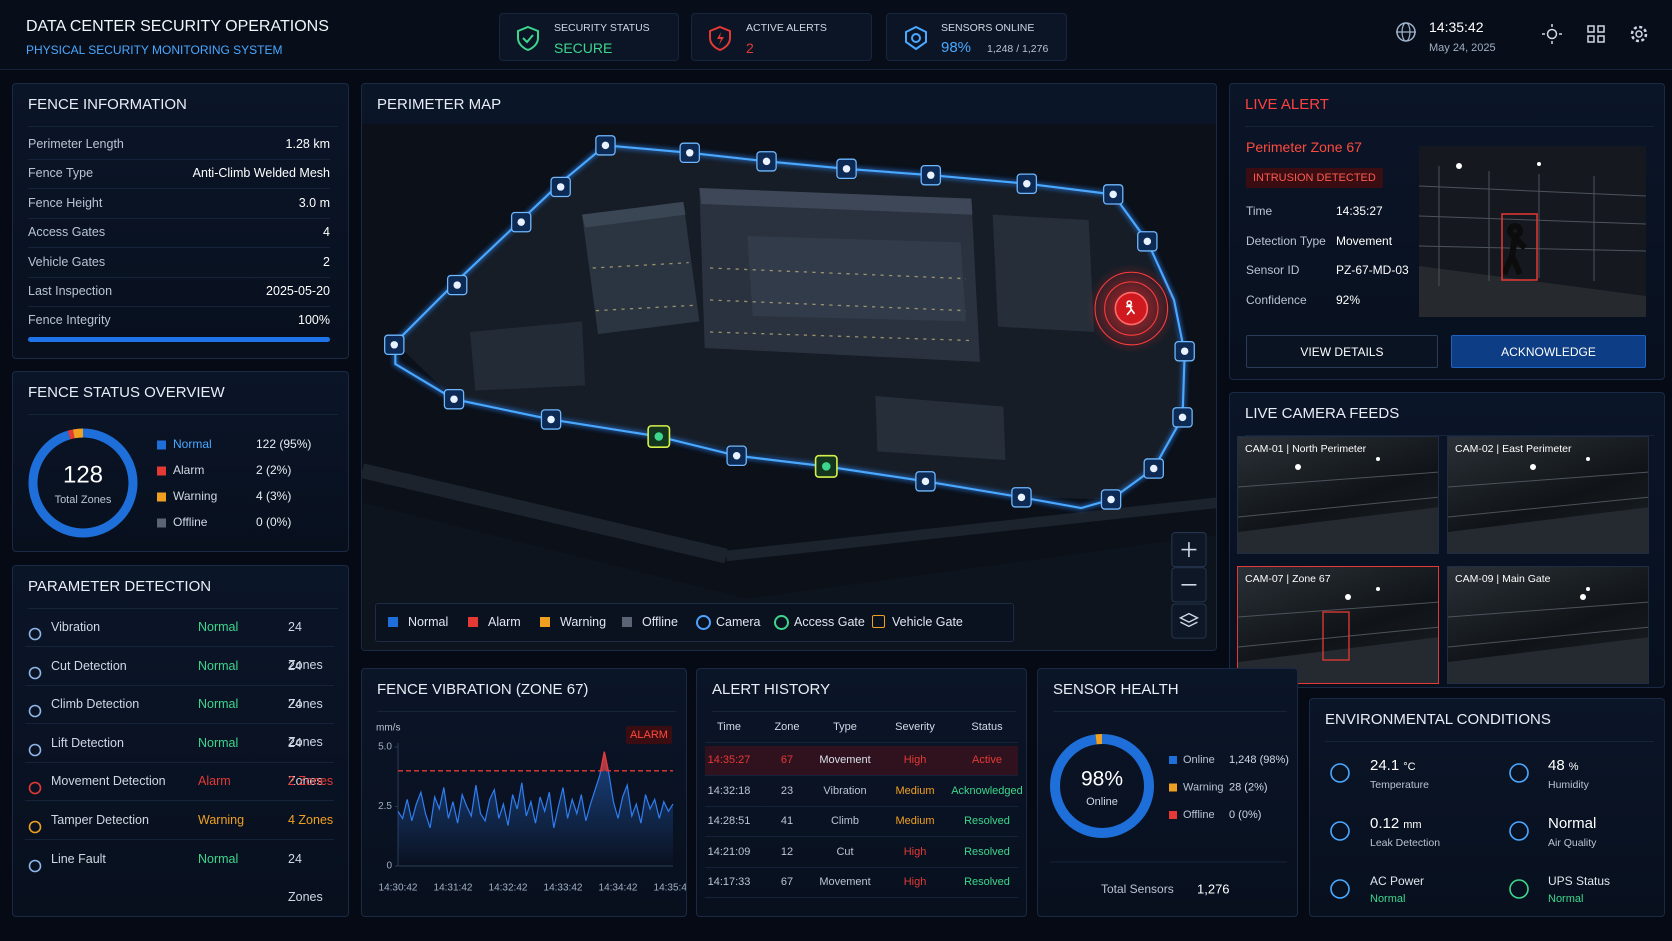  I want to click on info-row: Access Gates 4, so click(179, 233).